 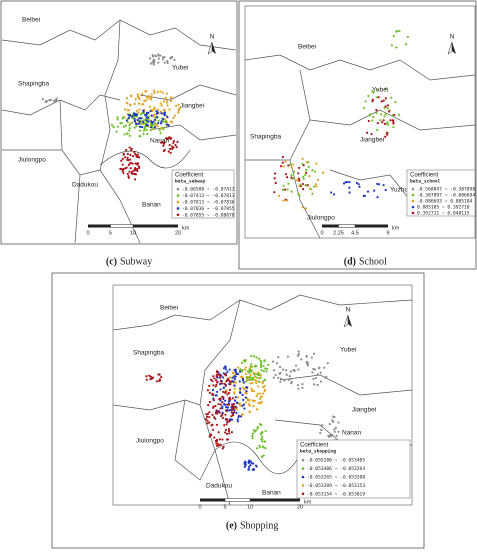 What do you see at coordinates (353, 469) in the screenshot?
I see `legend-box` at bounding box center [353, 469].